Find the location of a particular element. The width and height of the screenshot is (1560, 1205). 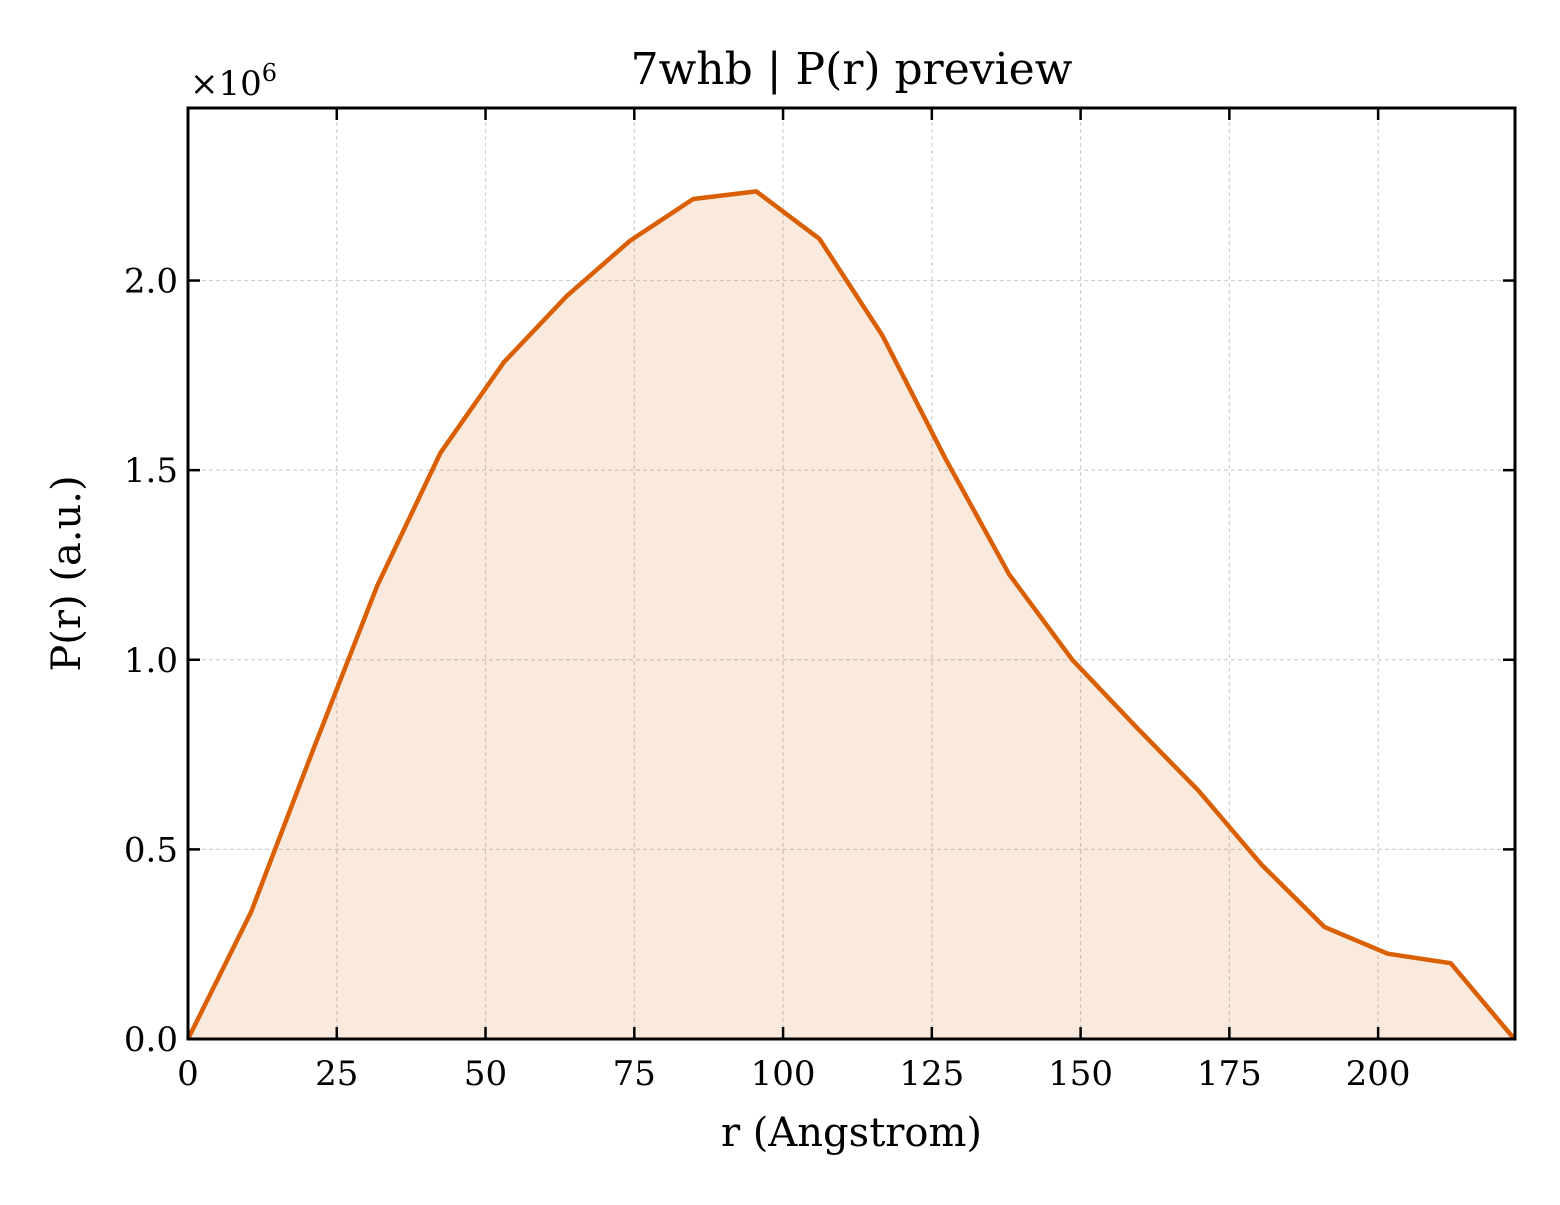

y-tick-label: 0.0 is located at coordinates (151, 1040).